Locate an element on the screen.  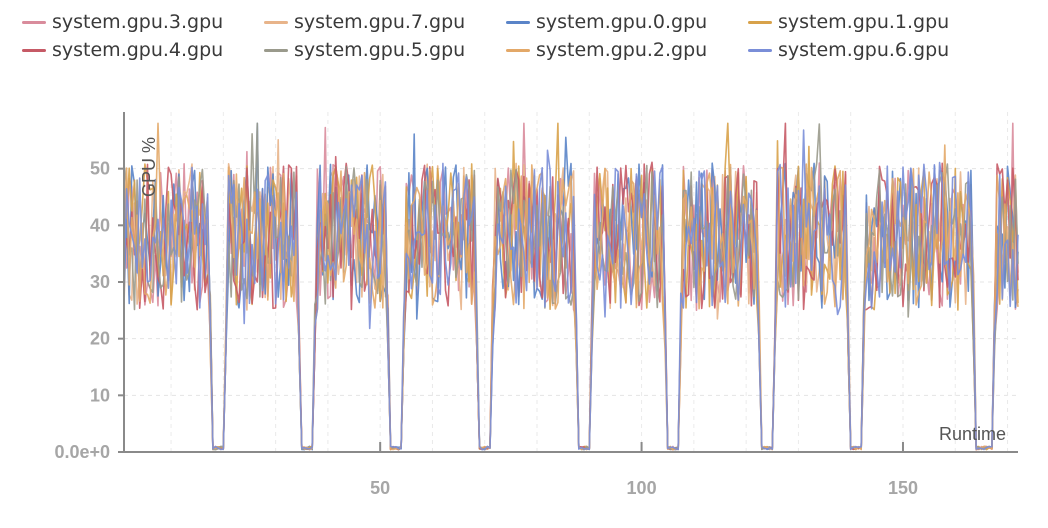
y-tick-label: 0.0e+0 is located at coordinates (82, 452).